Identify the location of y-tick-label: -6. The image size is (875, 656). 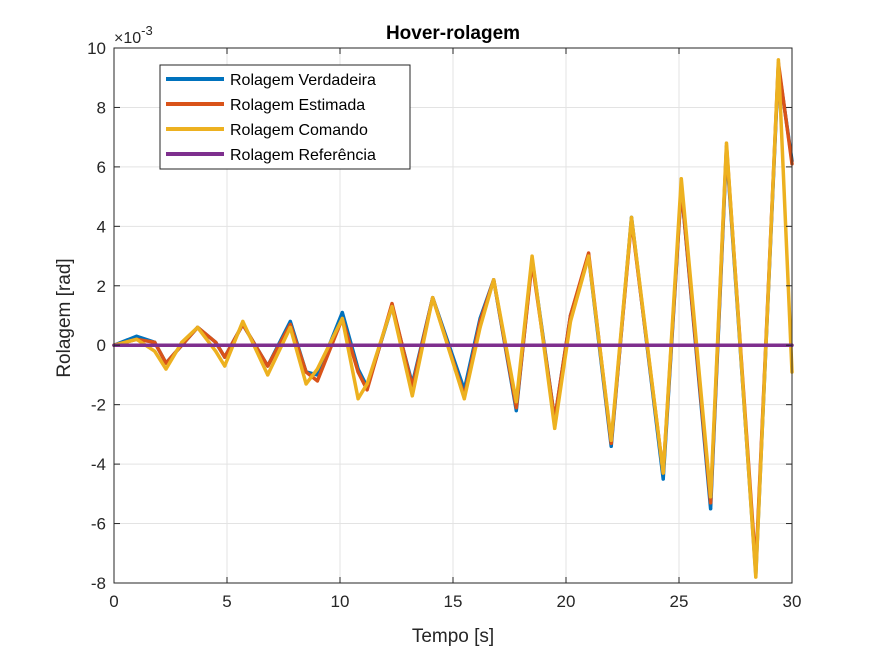
(98, 524).